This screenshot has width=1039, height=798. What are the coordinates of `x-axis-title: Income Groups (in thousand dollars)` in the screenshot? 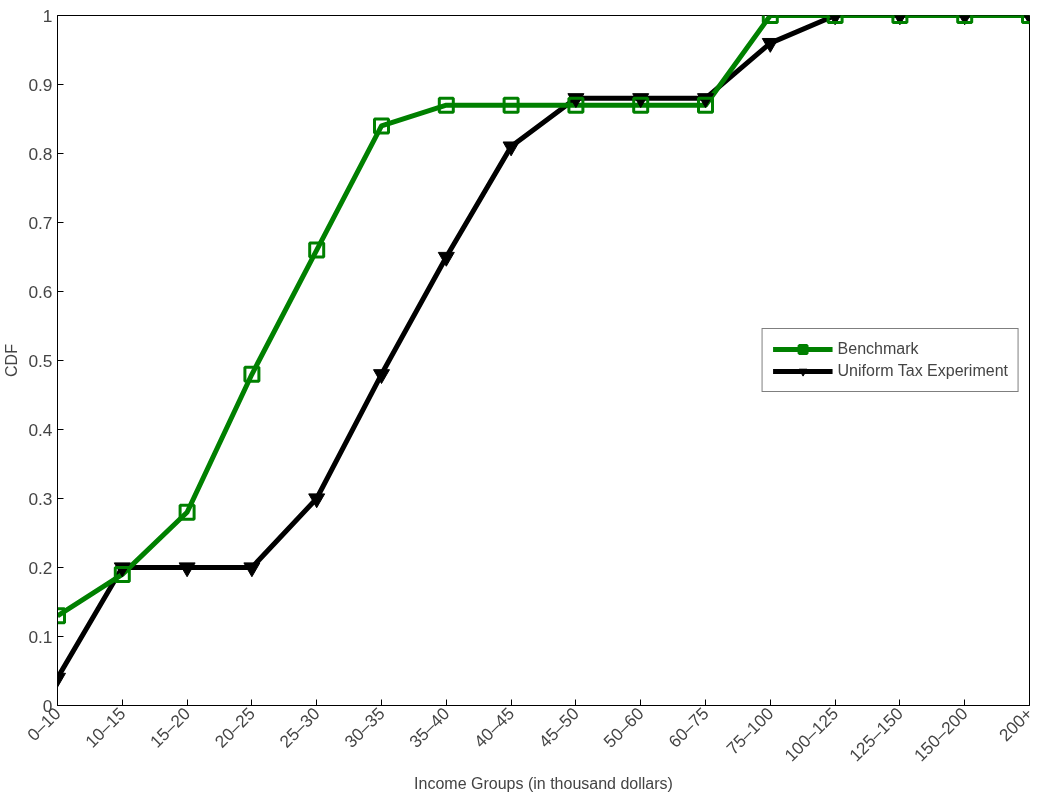 It's located at (543, 784).